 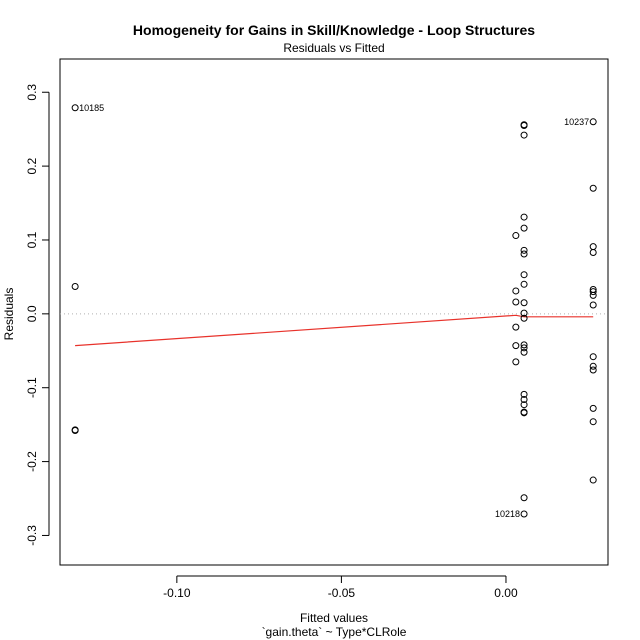 I want to click on x-tick-label: -0.05, so click(x=342, y=593).